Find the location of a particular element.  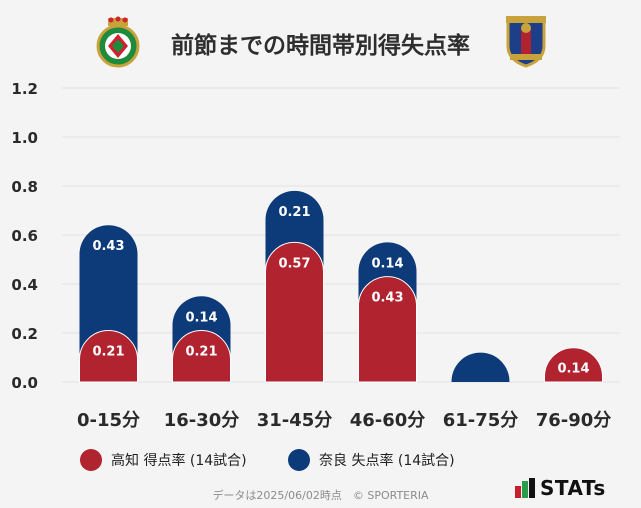

nara-crest-icon is located at coordinates (526, 42).